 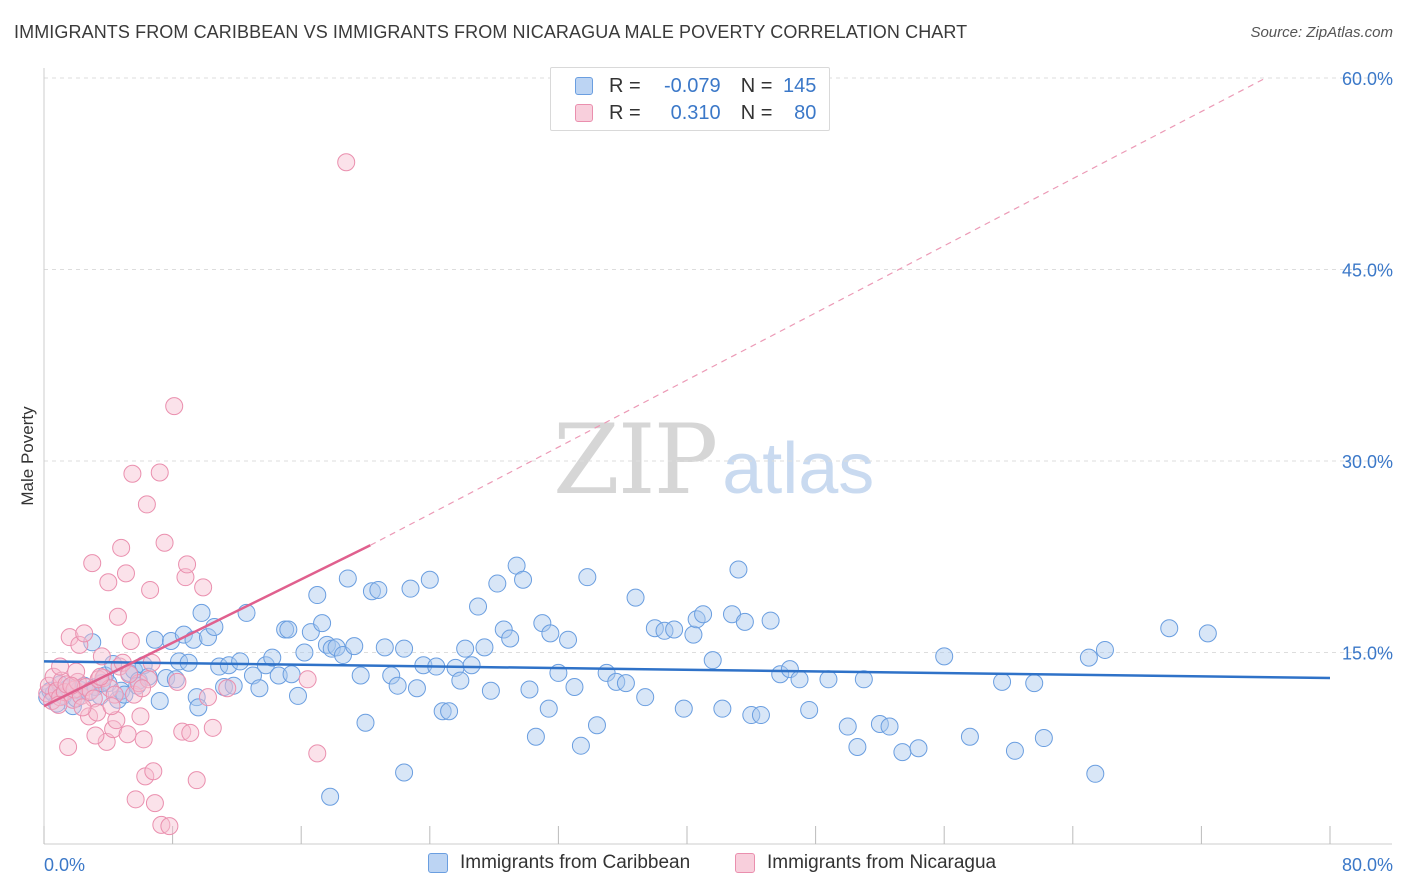 I want to click on legend-item-caribbean: Immigrants from Caribbean, so click(x=559, y=863).